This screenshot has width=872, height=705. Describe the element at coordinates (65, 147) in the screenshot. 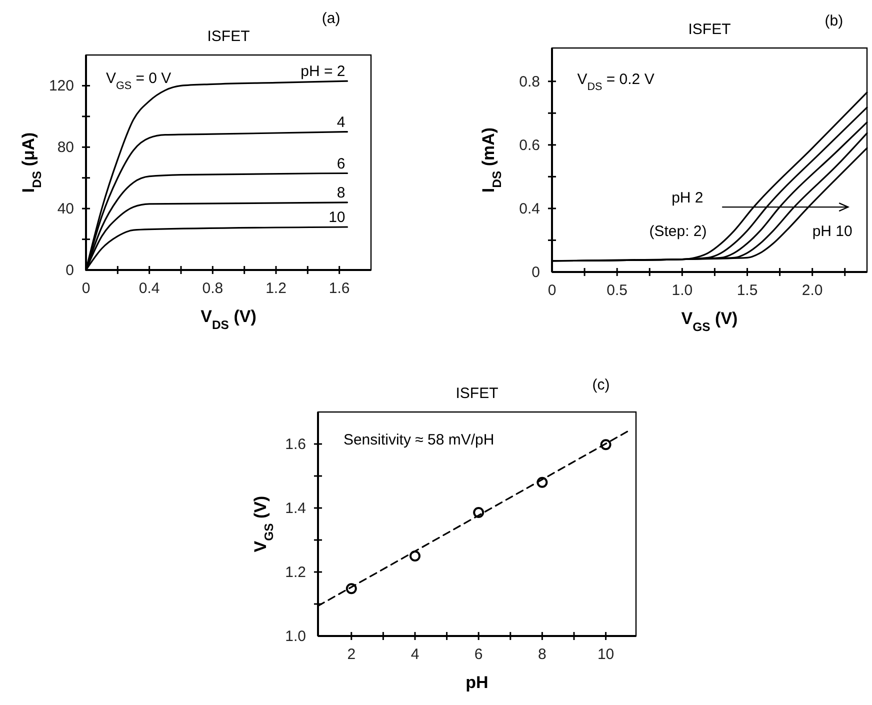

I see `y-tick-label: 80` at that location.